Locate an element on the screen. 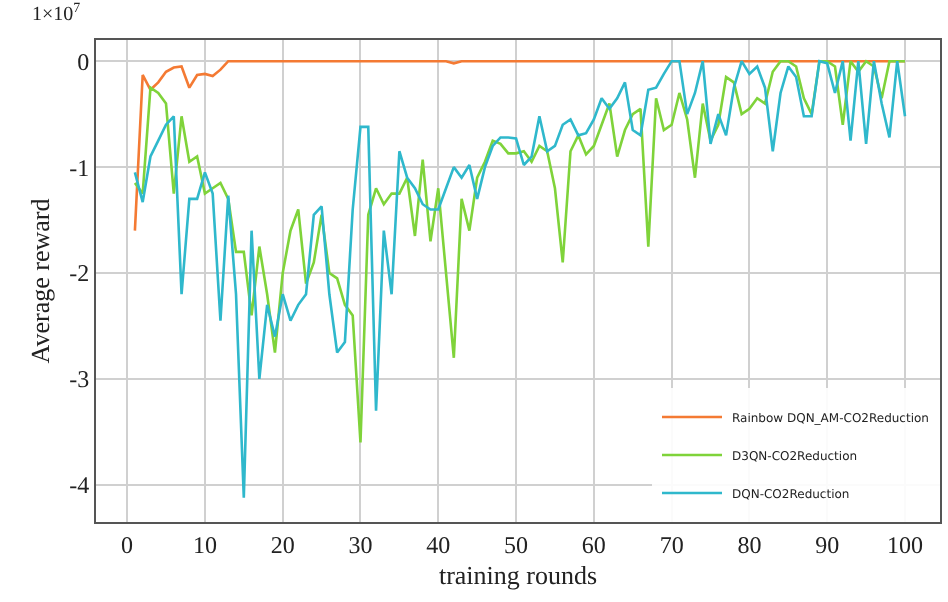 Image resolution: width=948 pixels, height=602 pixels. text: 1×10$^{7}$ is located at coordinates (57, 13).